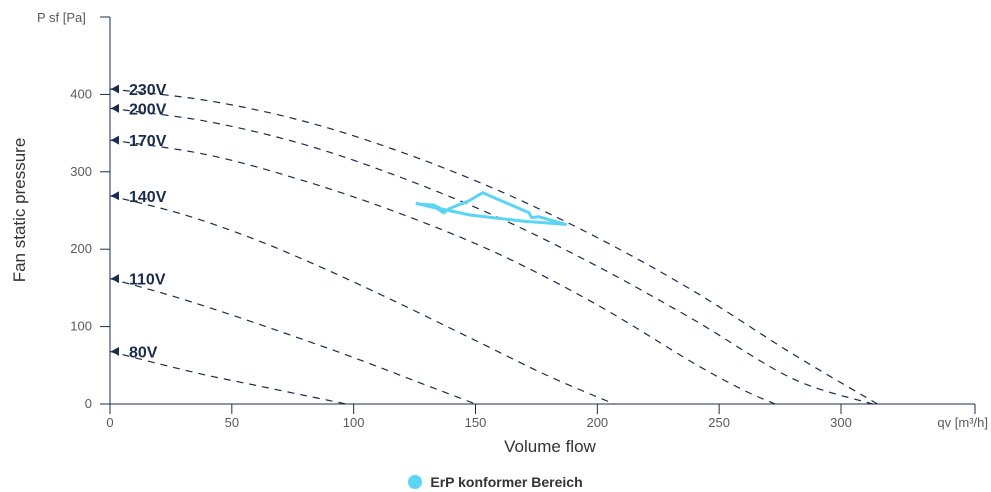 This screenshot has height=492, width=991. Describe the element at coordinates (81, 171) in the screenshot. I see `y-tick-label: 300` at that location.